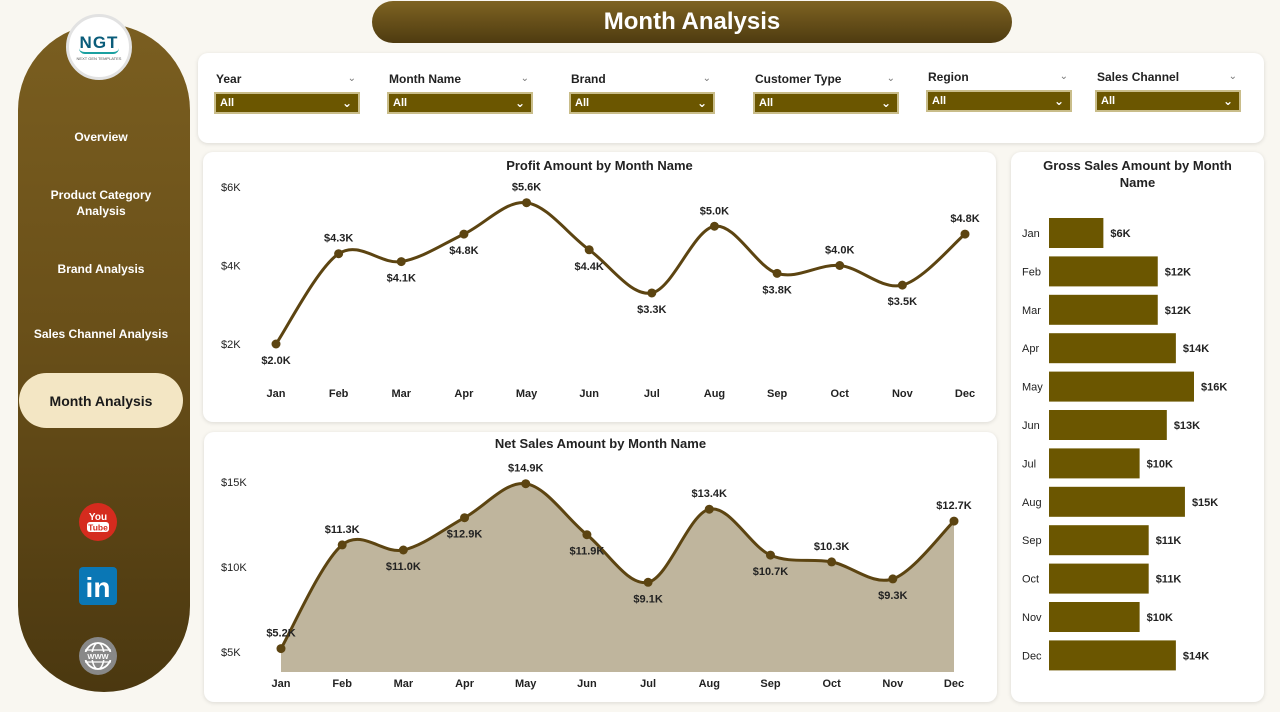  What do you see at coordinates (1137, 174) in the screenshot?
I see `gross-sales-chart-title: Gross Sales Amount by Month Name` at bounding box center [1137, 174].